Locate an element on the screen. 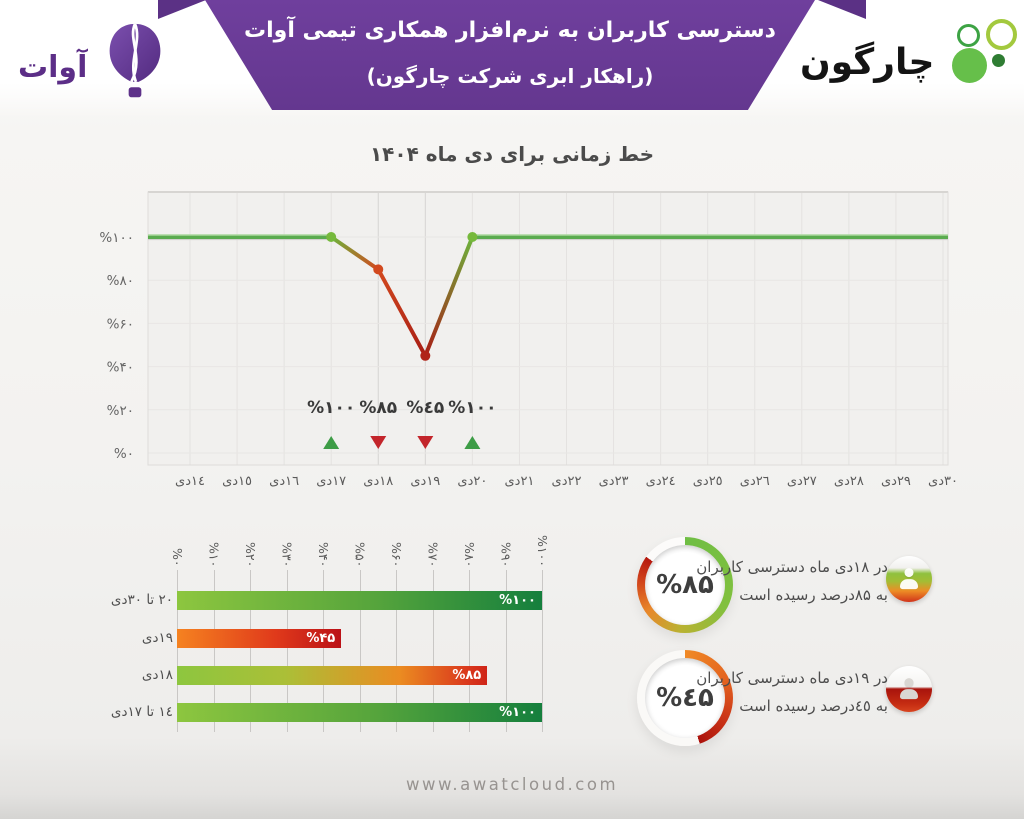  x-tick-label: ٢٩دی is located at coordinates (896, 481).